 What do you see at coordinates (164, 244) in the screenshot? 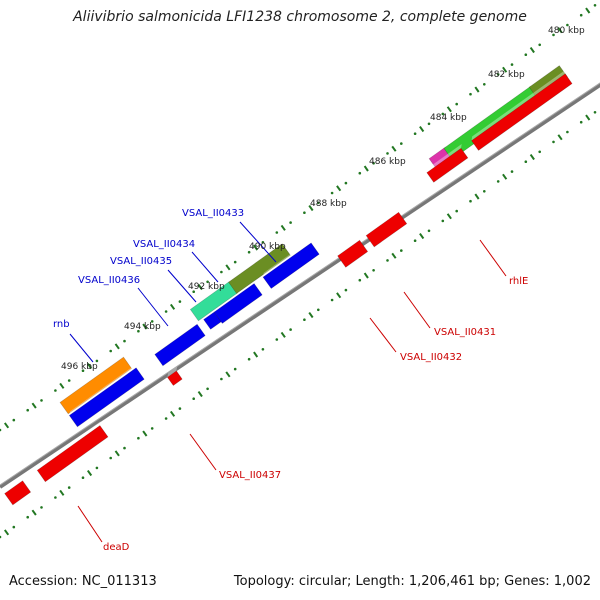
I see `VSAL-II0434-label: VSAL_II0434` at bounding box center [164, 244].